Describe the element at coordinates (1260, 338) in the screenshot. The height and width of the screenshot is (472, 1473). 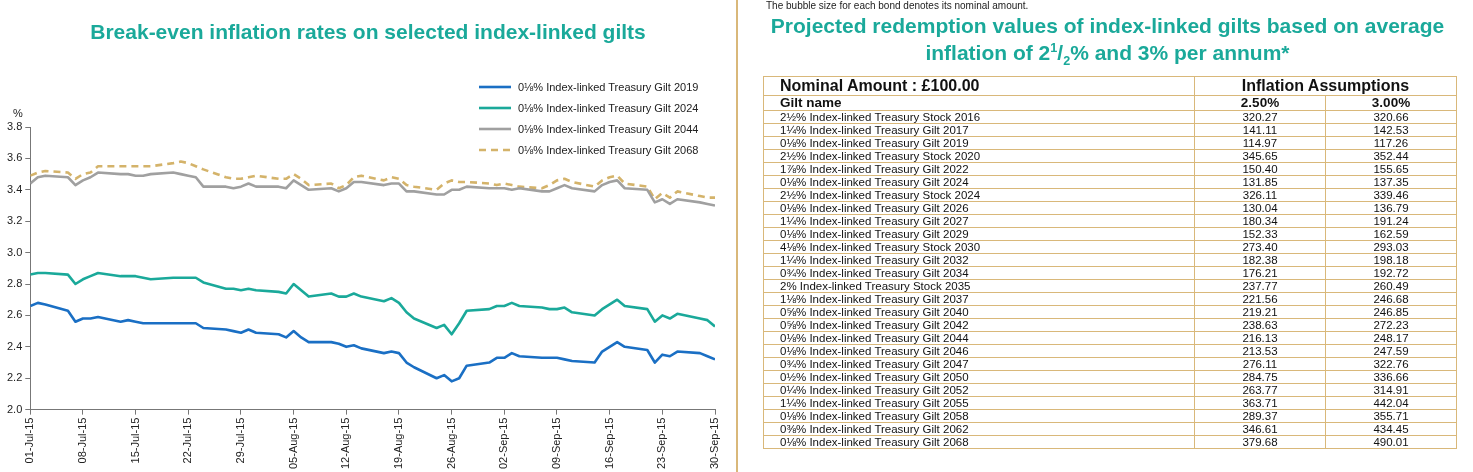
I see `data-label: 216.13` at that location.